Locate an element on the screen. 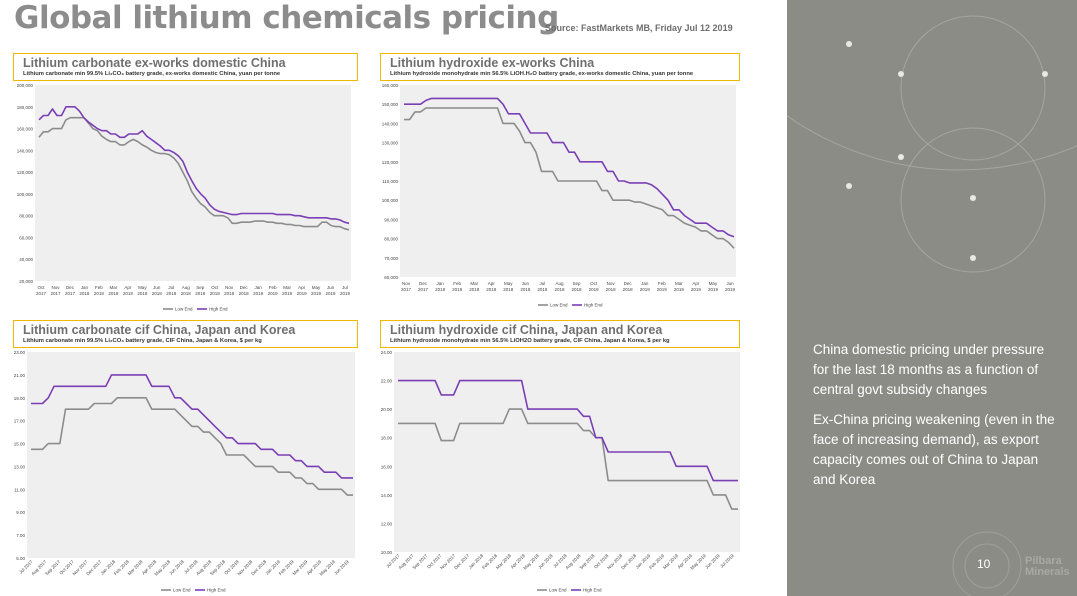 This screenshot has height=596, width=1077. y-tick-label: 150,000 is located at coordinates (390, 104).